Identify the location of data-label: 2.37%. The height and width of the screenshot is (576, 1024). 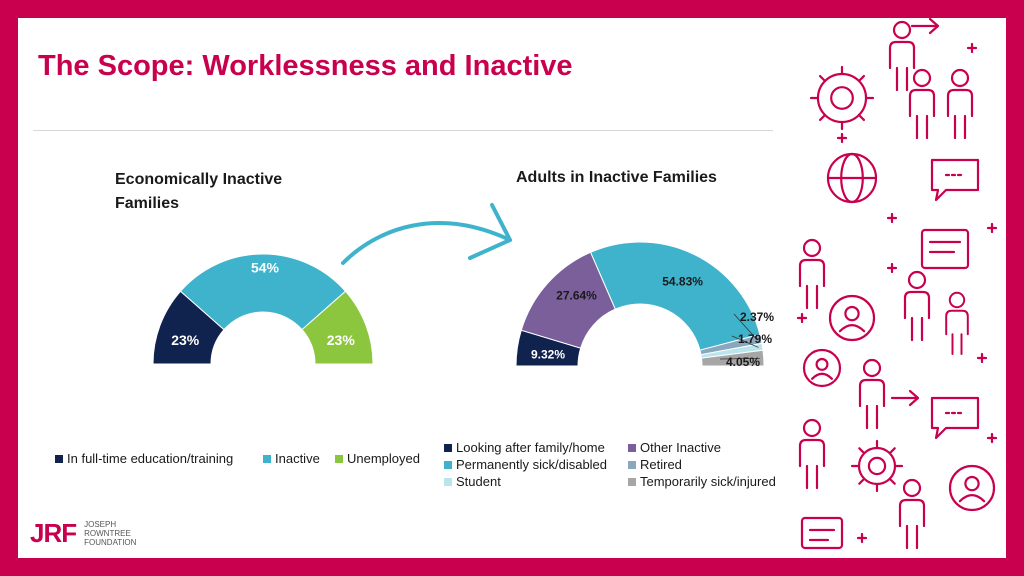
(757, 317).